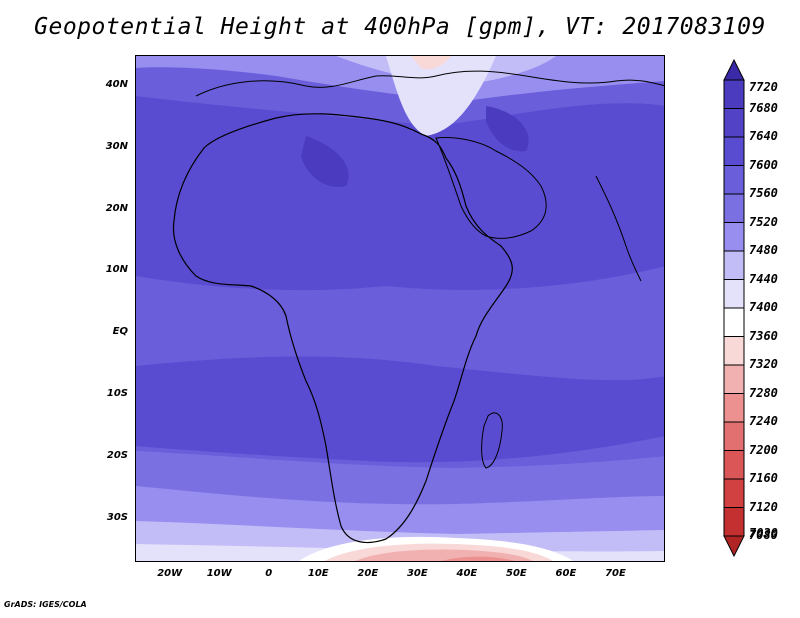  What do you see at coordinates (116, 146) in the screenshot?
I see `lat-tick-label: 30N` at bounding box center [116, 146].